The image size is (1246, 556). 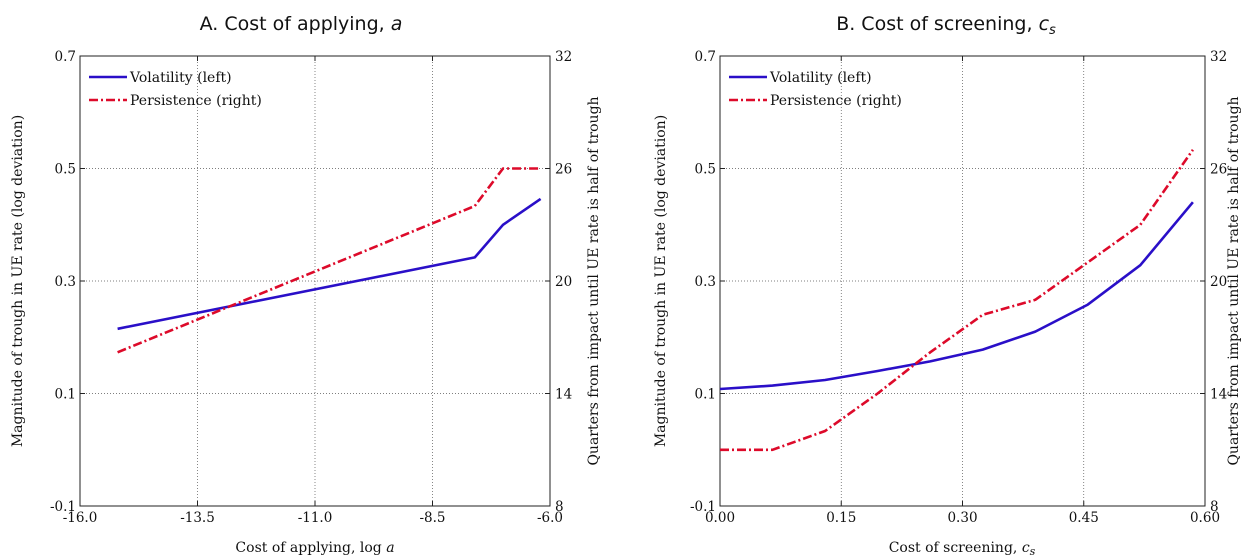 I want to click on panel-b-y2-tick-label: 26, so click(x=1218, y=170).